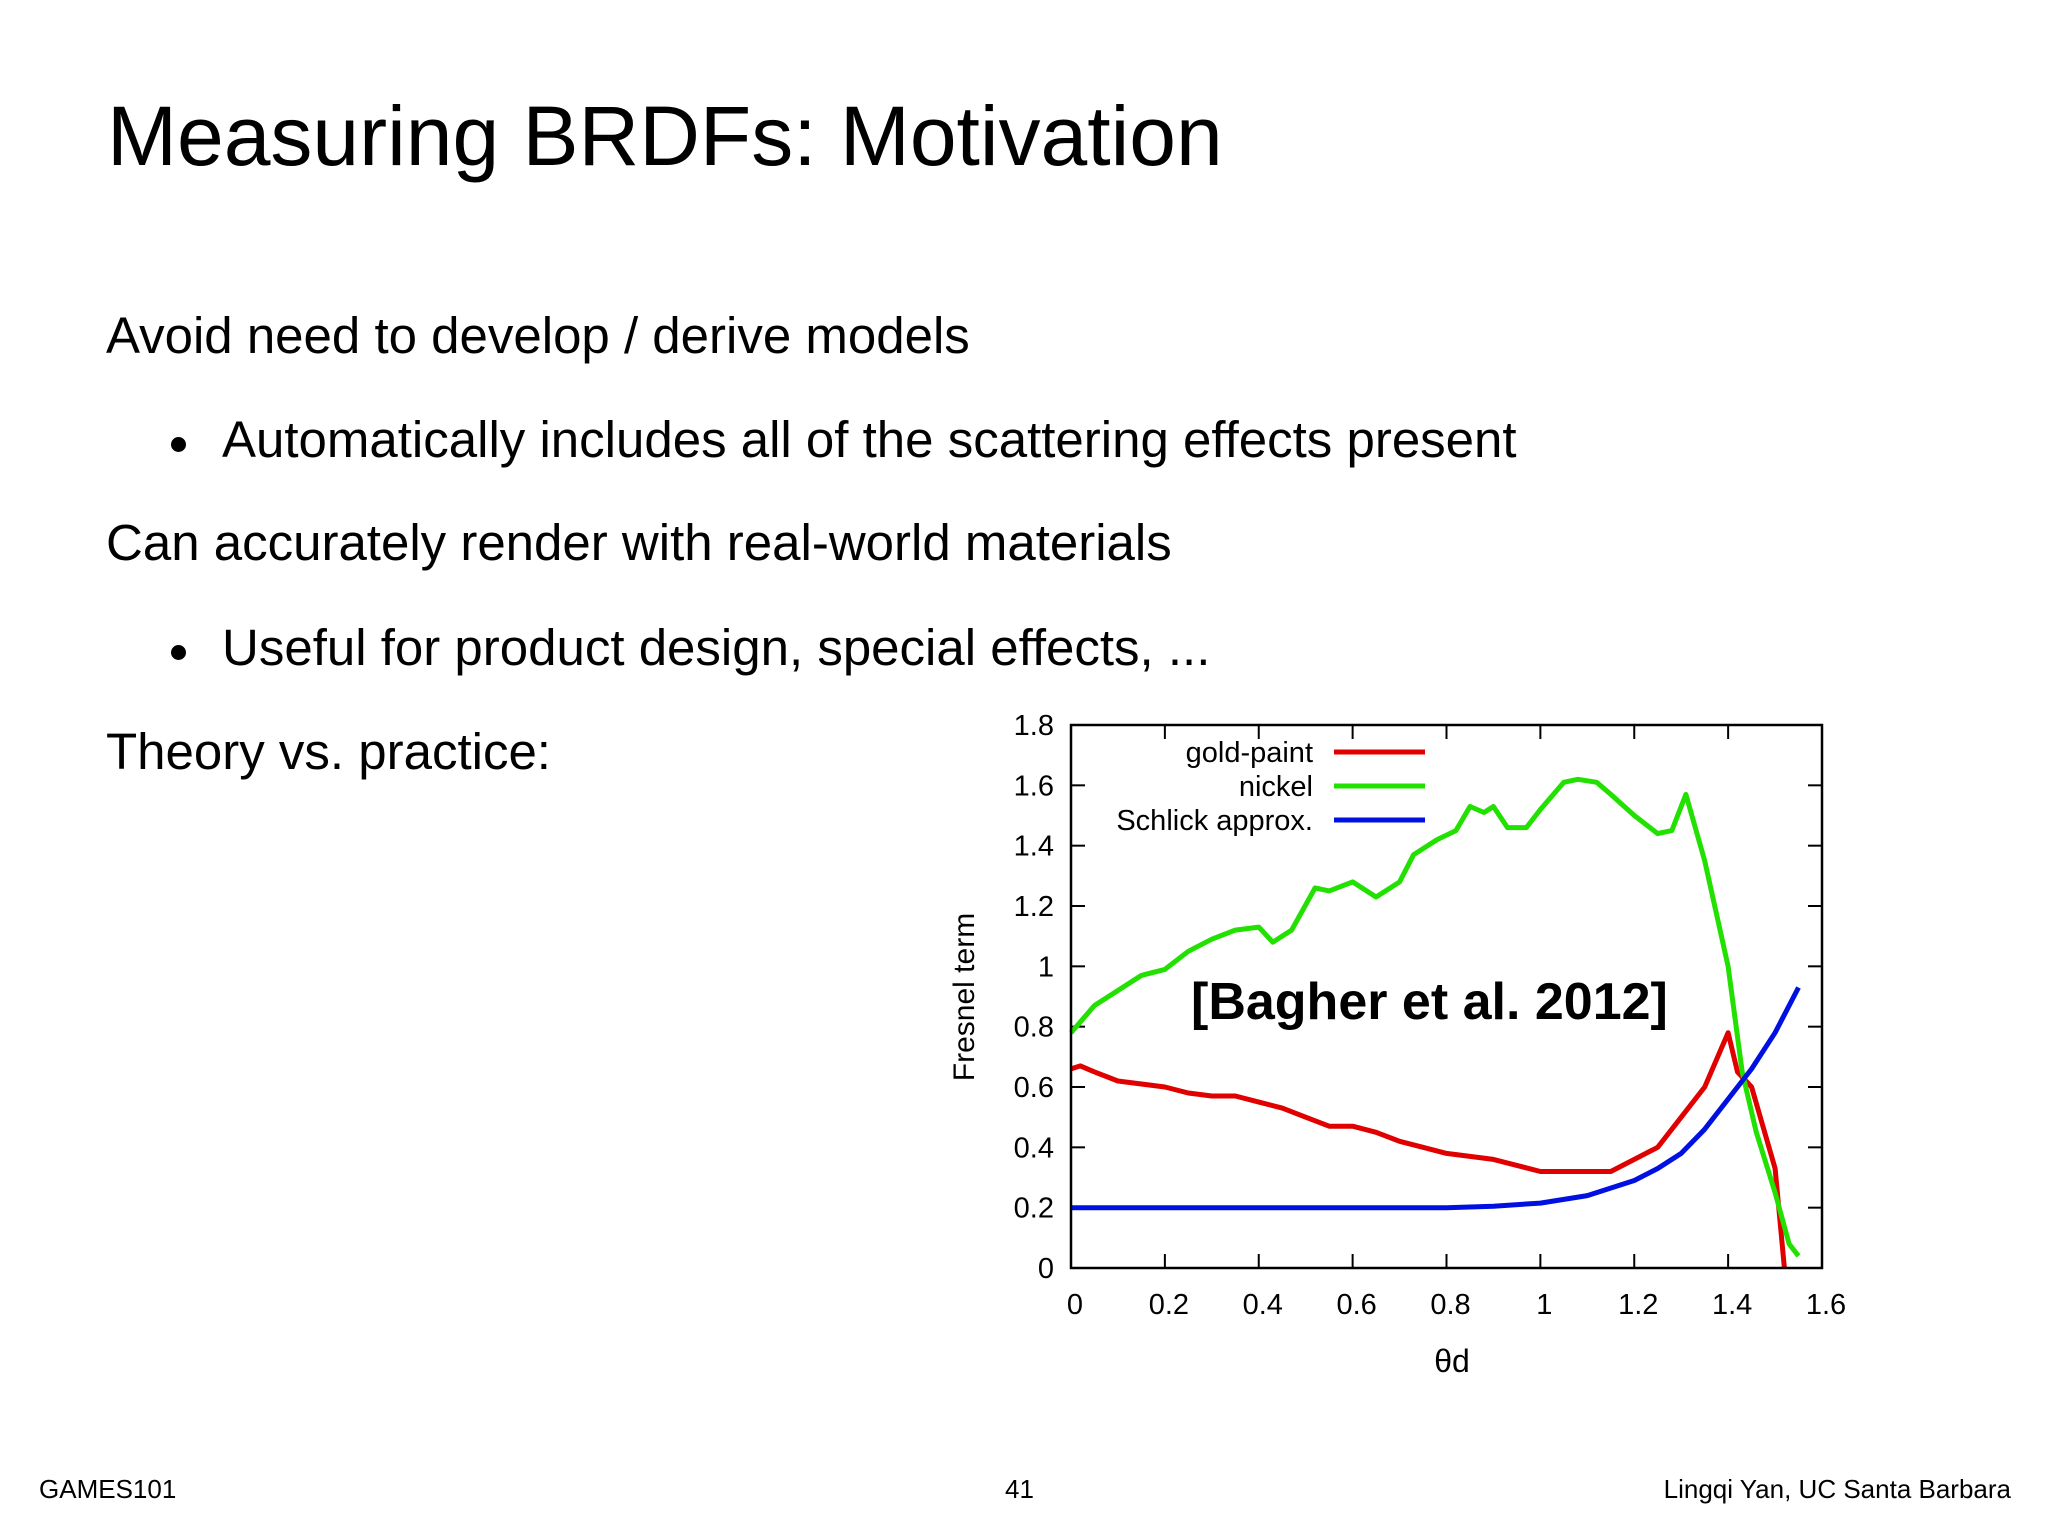 This screenshot has height=1536, width=2048. What do you see at coordinates (1075, 1305) in the screenshot?
I see `x-tick-label: 0` at bounding box center [1075, 1305].